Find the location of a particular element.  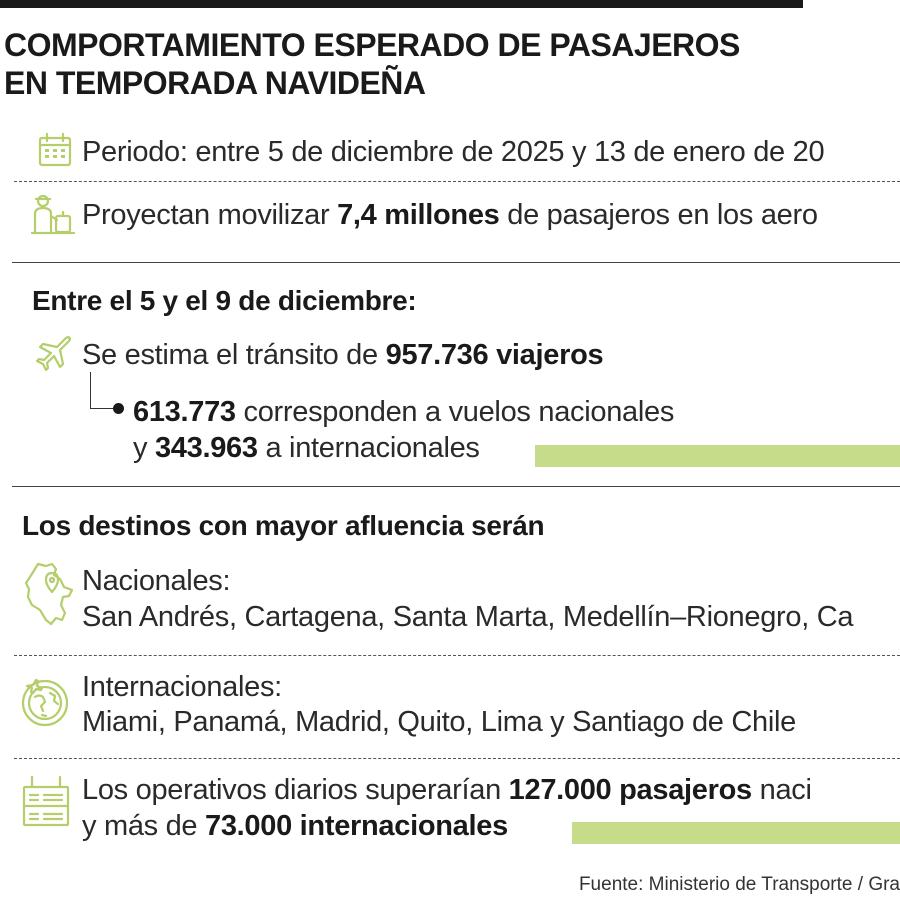

airplane-icon is located at coordinates (54, 354).